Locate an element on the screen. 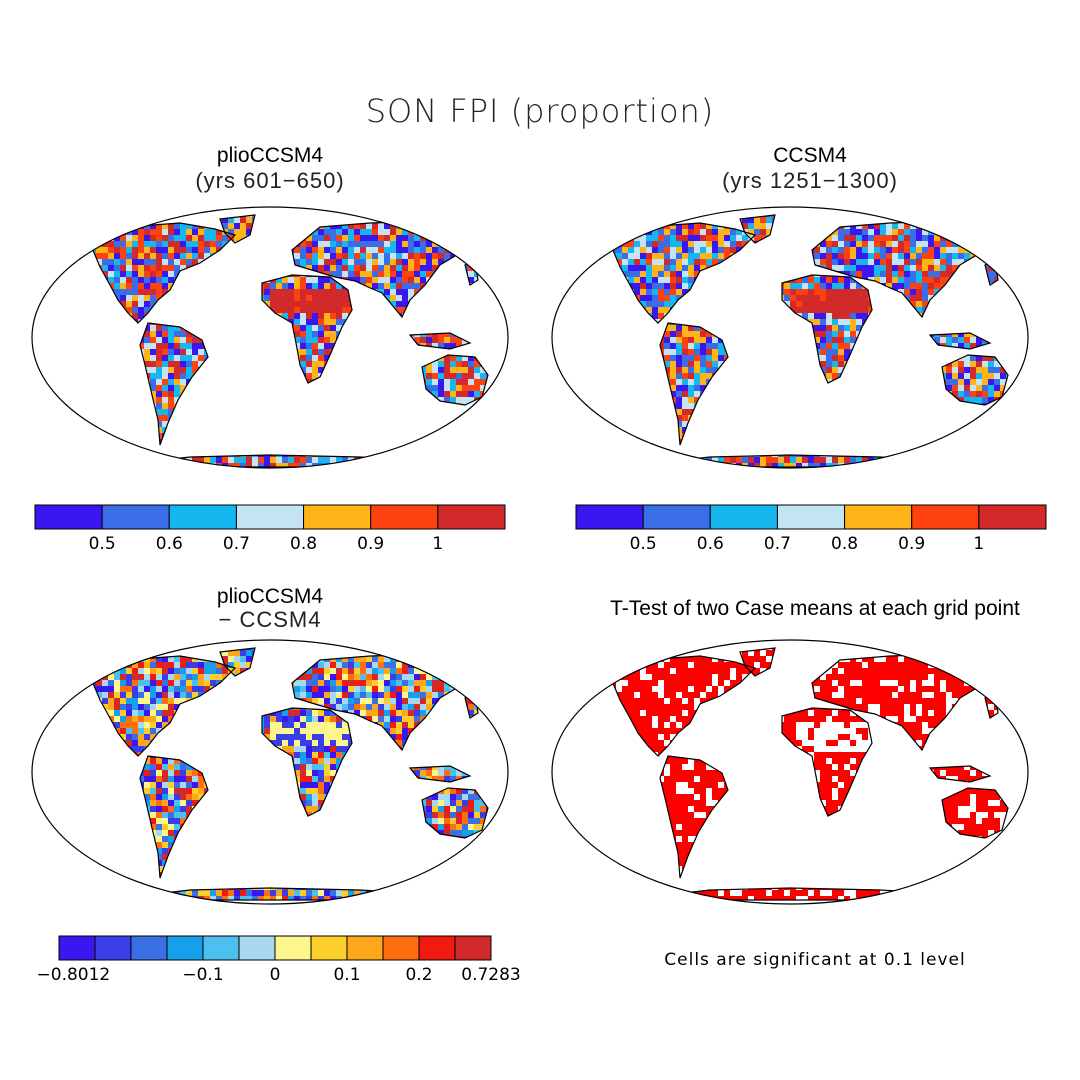 This screenshot has width=1080, height=1080. colorbar-tick-label: 0.2 is located at coordinates (419, 975).